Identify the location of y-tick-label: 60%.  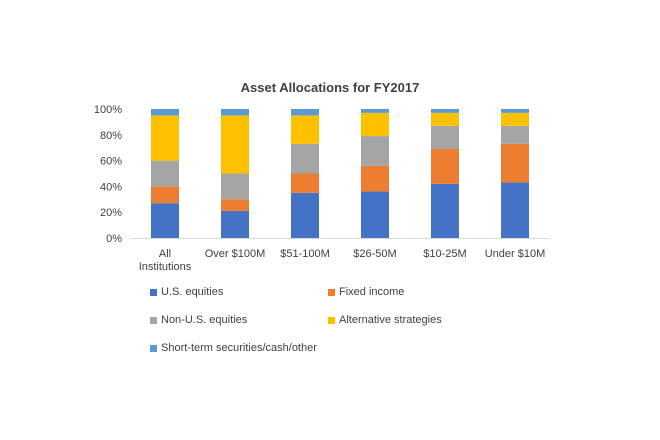
(111, 162).